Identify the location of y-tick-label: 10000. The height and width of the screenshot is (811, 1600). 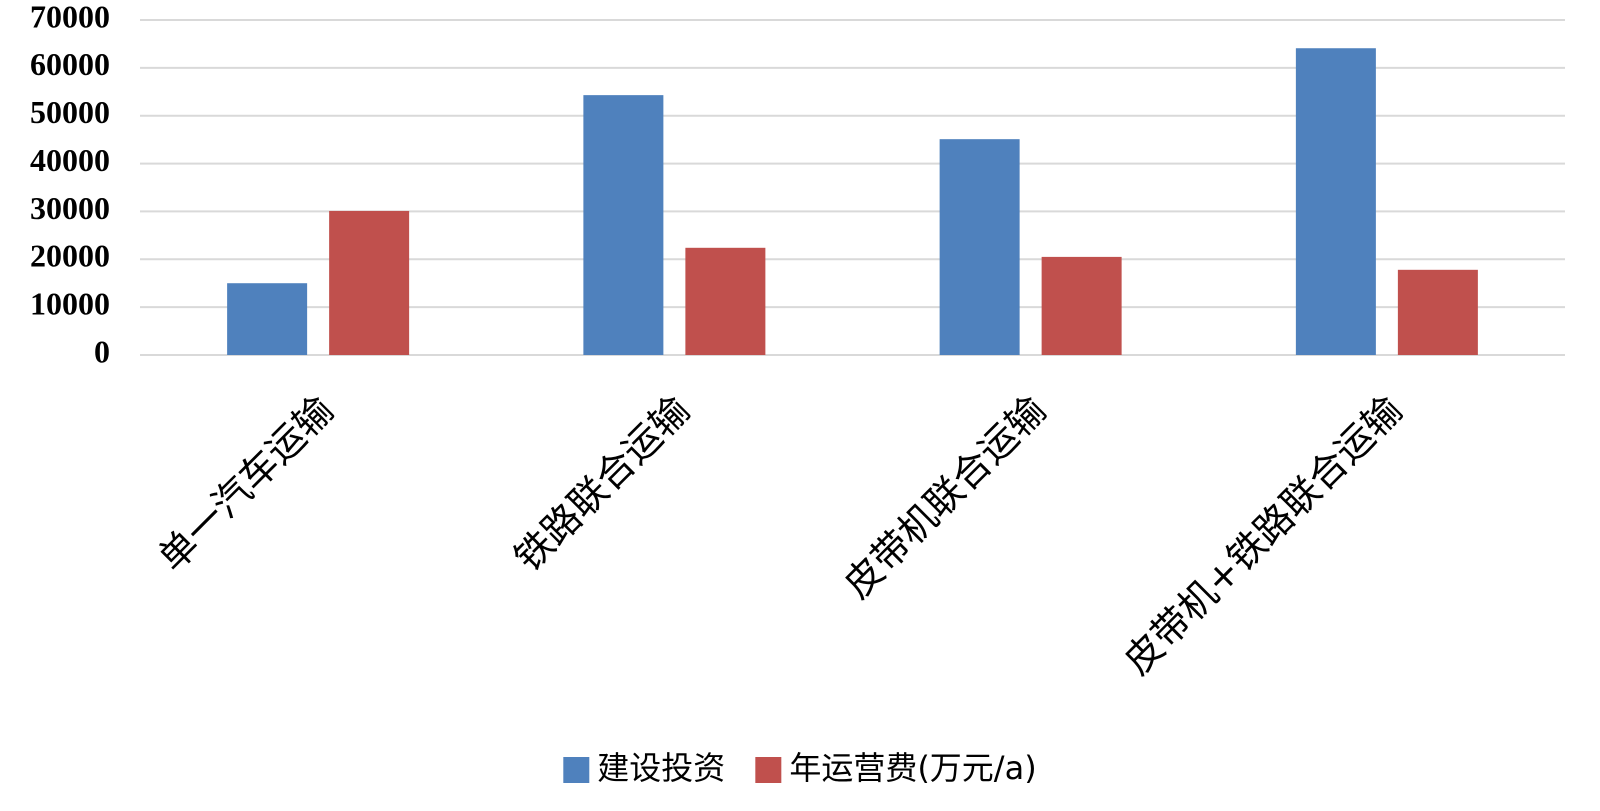
(70, 303).